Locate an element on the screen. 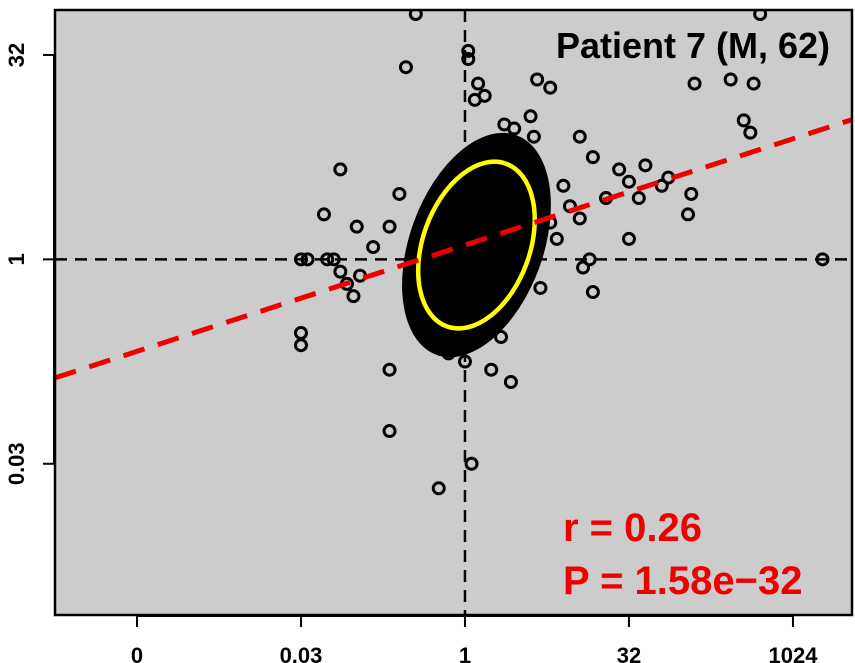  density-contour-ellipse is located at coordinates (476, 245).